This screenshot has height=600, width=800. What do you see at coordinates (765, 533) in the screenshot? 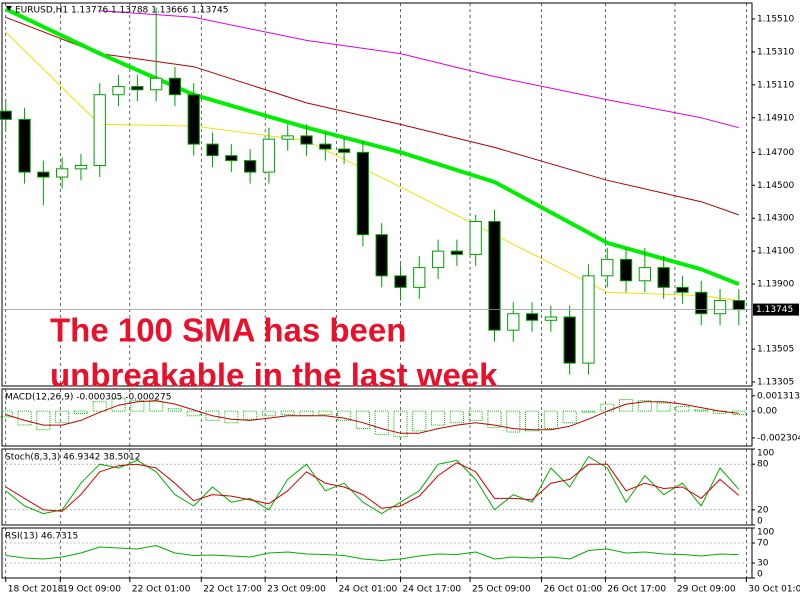
I see `y-tick-label: 100` at bounding box center [765, 533].